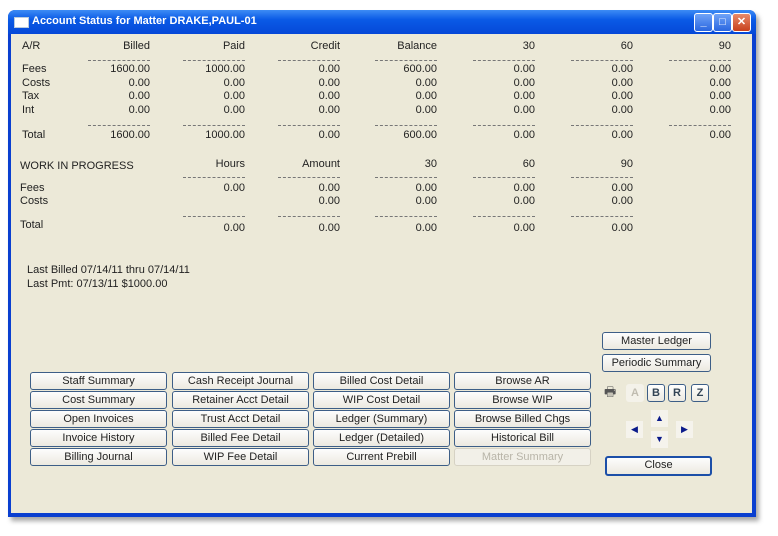  I want to click on invoice-history-button: Invoice History, so click(98, 438).